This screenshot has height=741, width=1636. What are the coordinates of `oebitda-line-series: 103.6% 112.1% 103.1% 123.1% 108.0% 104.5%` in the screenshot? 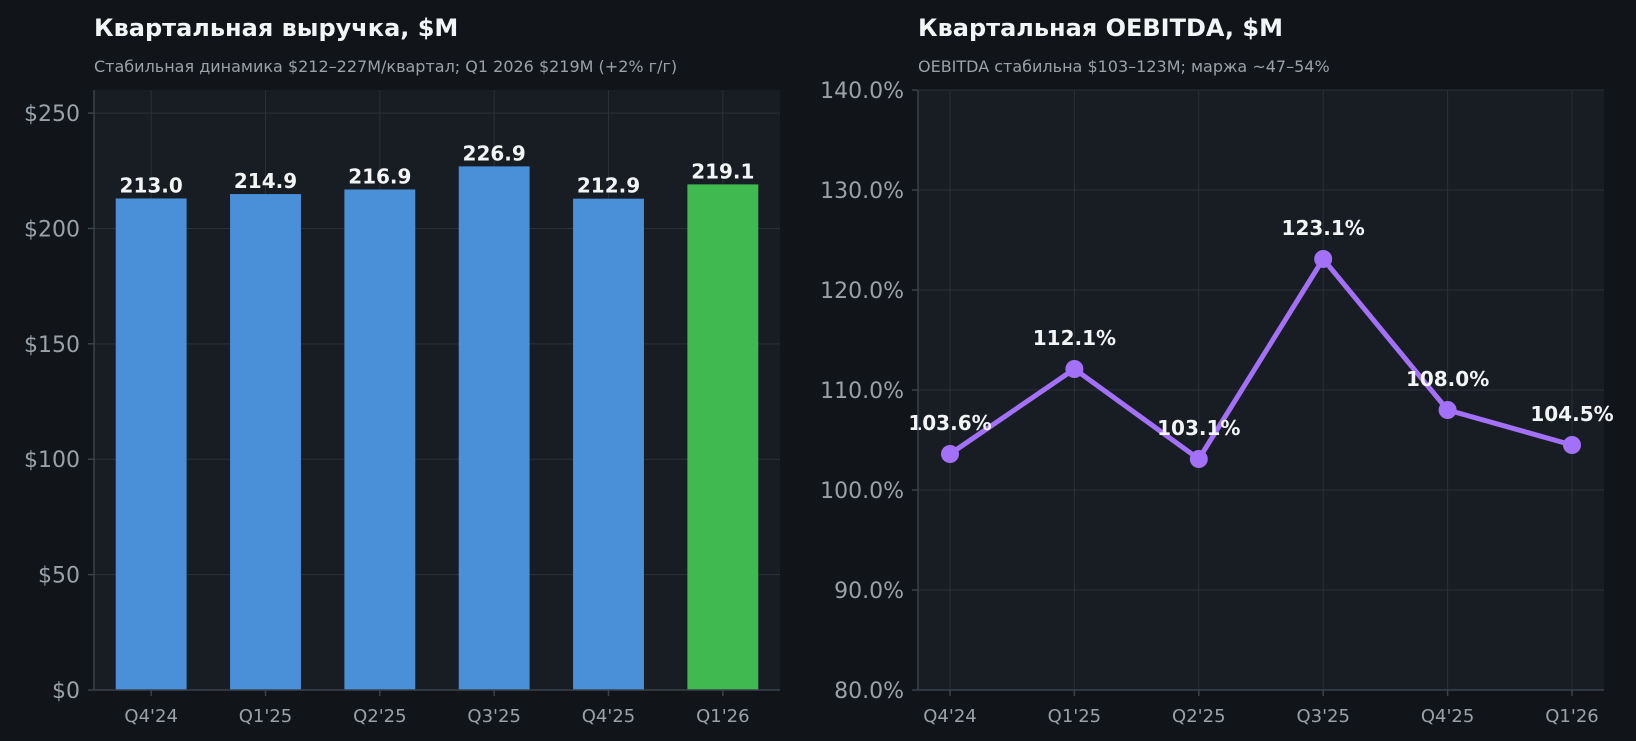 It's located at (1261, 342).